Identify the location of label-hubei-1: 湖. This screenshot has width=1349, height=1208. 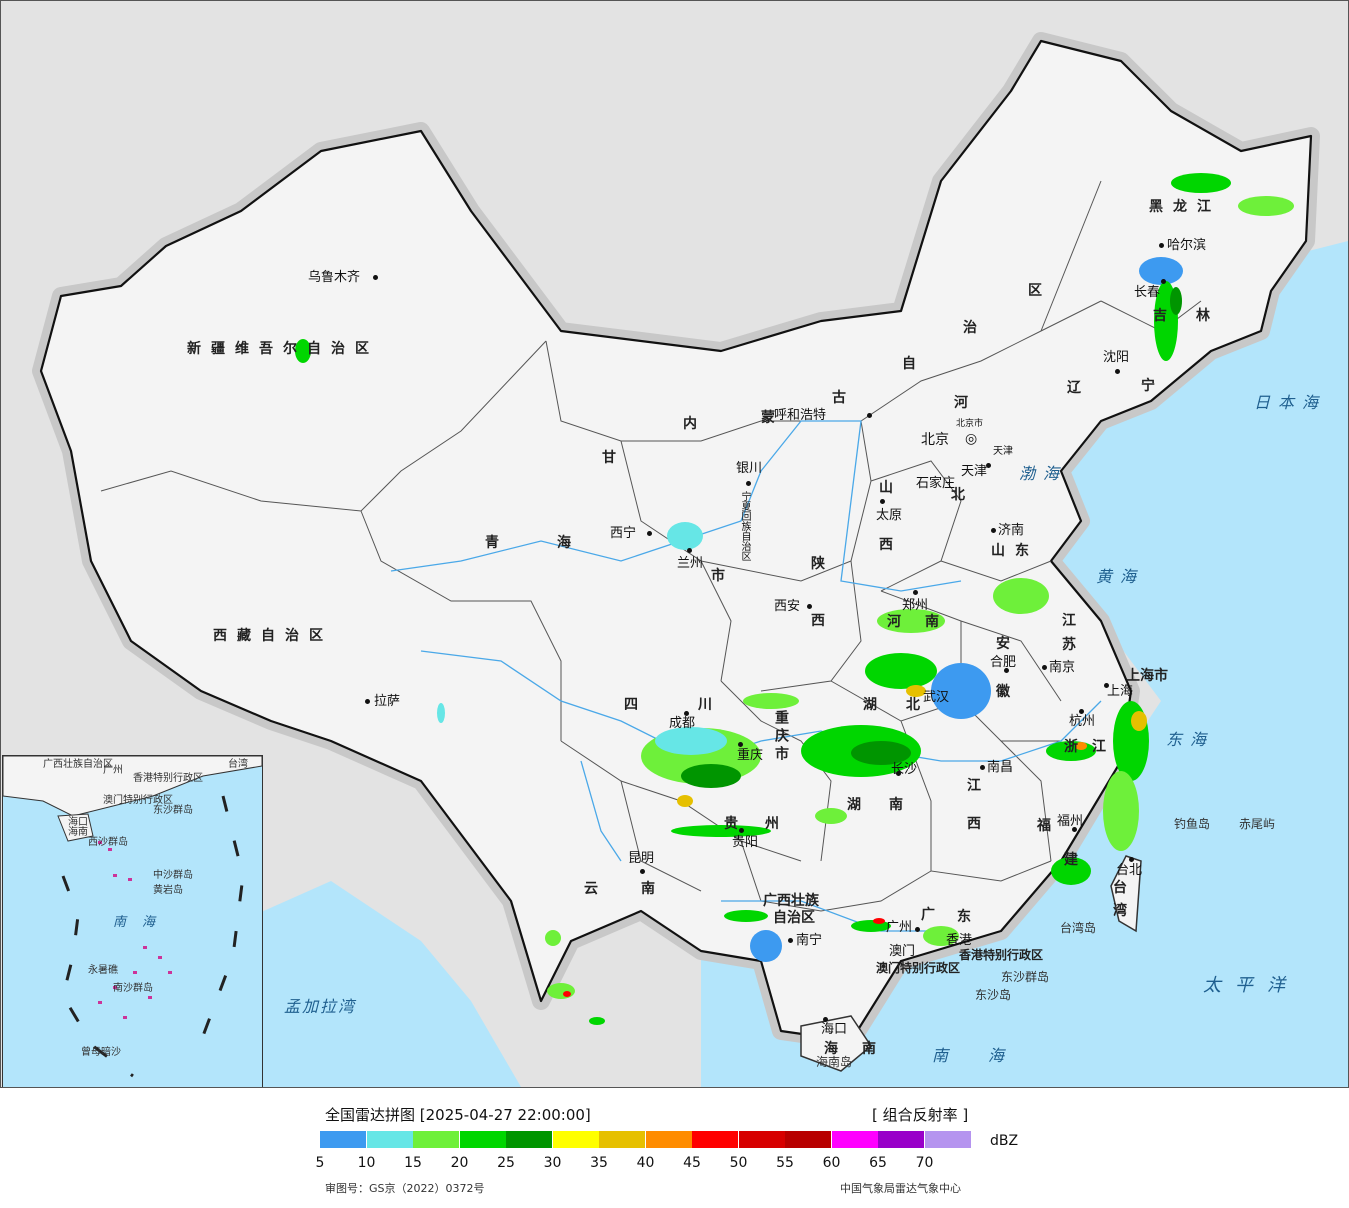
(870, 705).